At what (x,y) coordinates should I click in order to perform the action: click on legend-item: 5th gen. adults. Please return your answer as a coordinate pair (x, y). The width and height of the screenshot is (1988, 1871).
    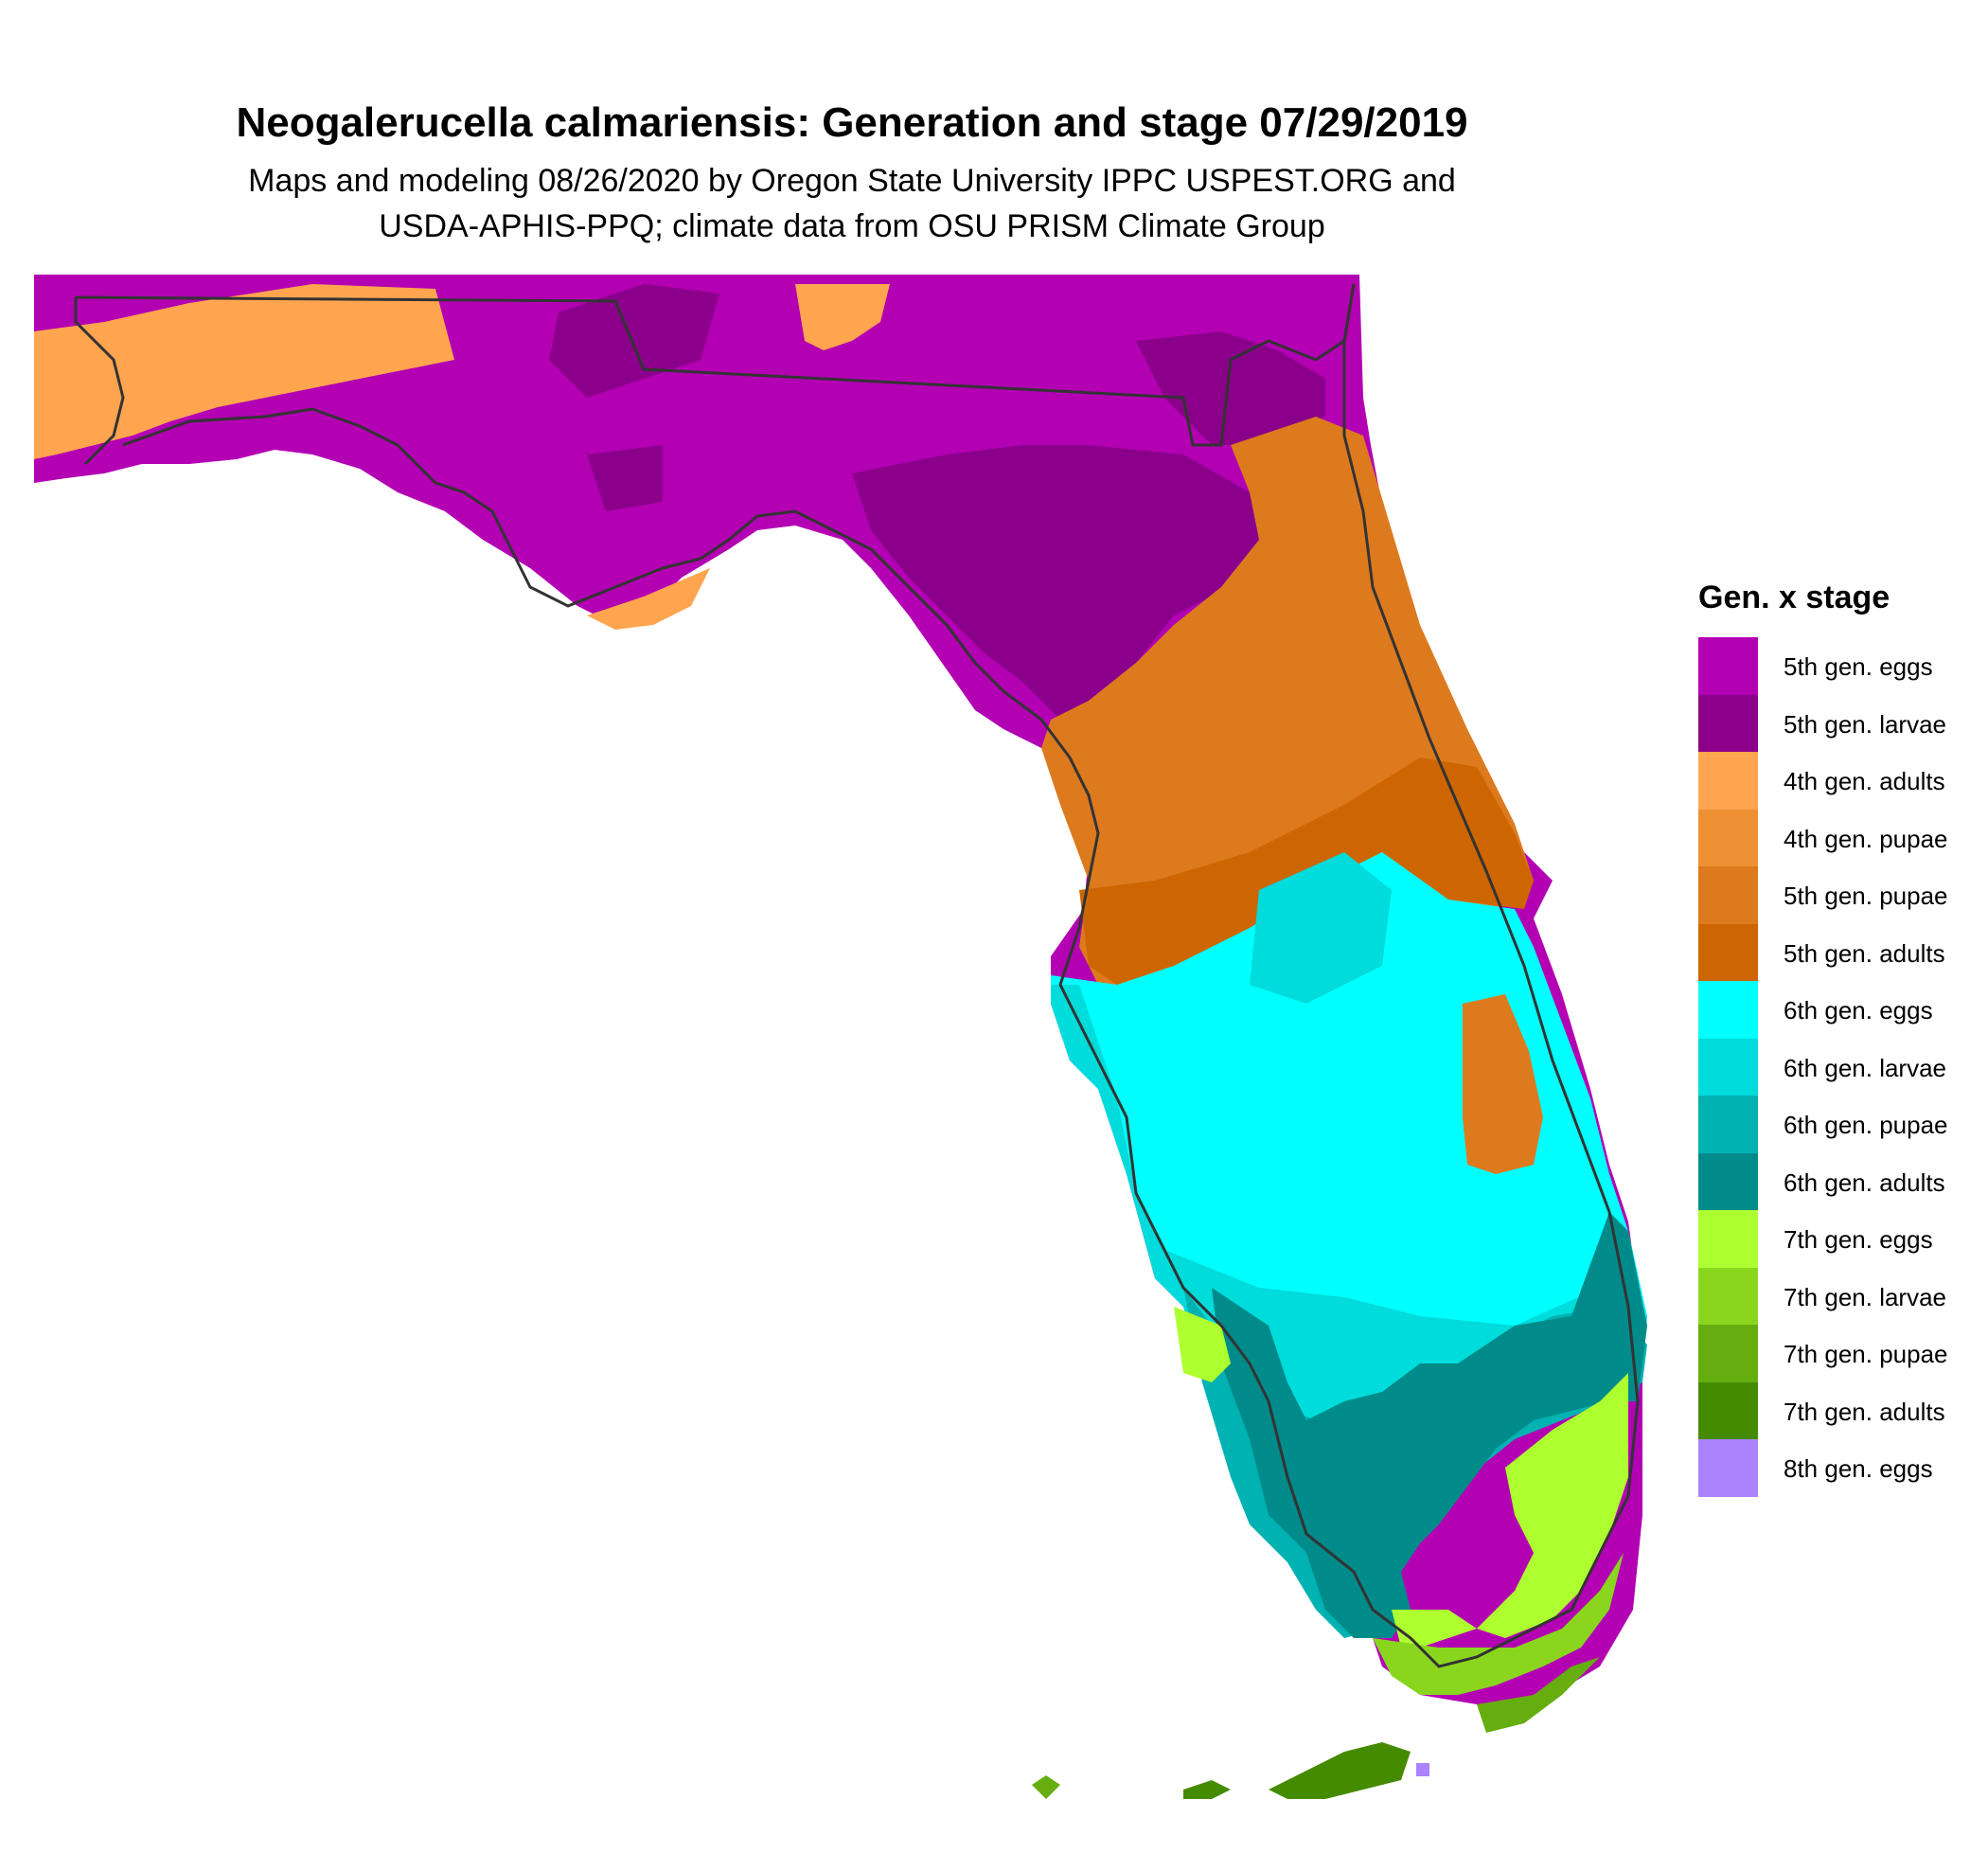
    Looking at the image, I should click on (1821, 952).